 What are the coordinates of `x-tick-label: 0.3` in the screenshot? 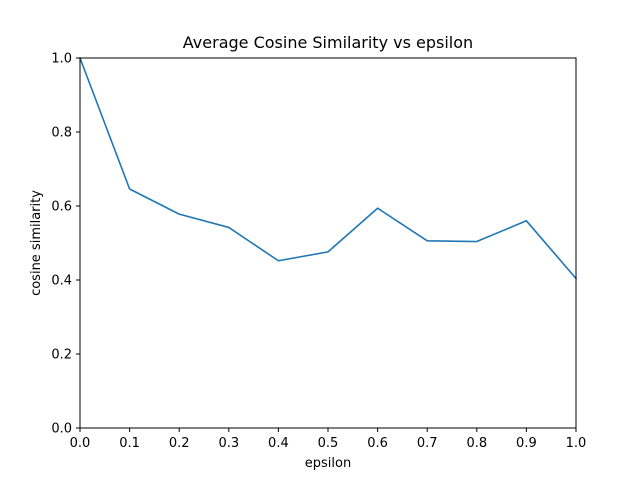 It's located at (228, 443).